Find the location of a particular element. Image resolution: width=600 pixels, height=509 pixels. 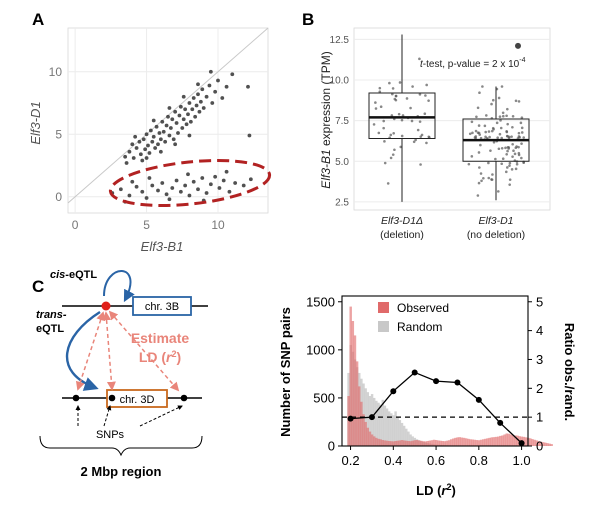

boxplot-y-tick-label: 7.5 is located at coordinates (342, 121).